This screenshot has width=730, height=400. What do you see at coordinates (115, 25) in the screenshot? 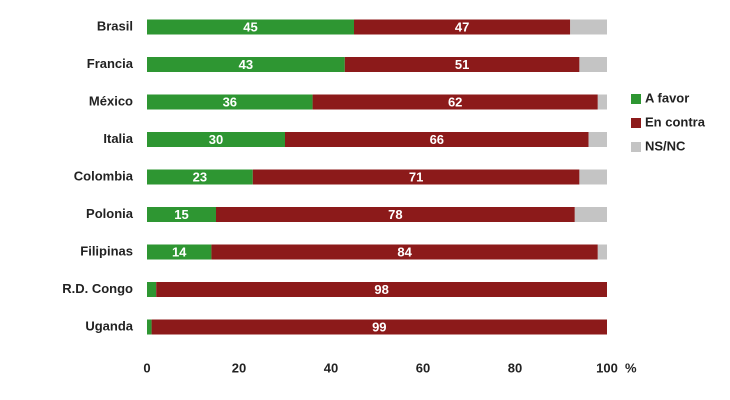
I see `y-tick-label: Brasil` at bounding box center [115, 25].